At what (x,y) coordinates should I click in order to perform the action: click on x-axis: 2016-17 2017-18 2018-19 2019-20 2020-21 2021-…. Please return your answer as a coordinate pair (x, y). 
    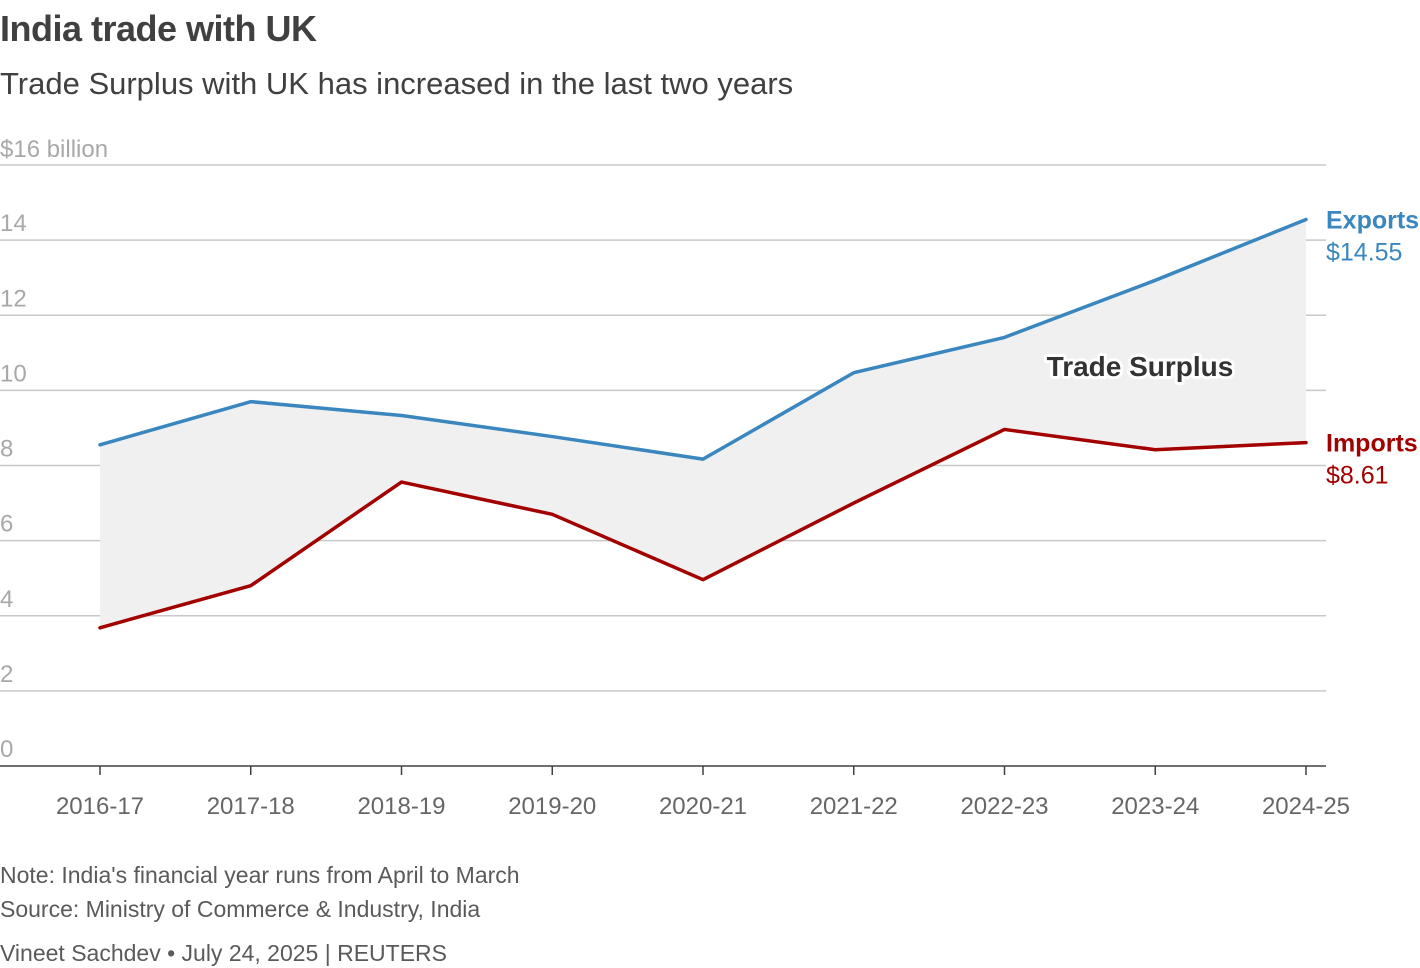
    Looking at the image, I should click on (675, 792).